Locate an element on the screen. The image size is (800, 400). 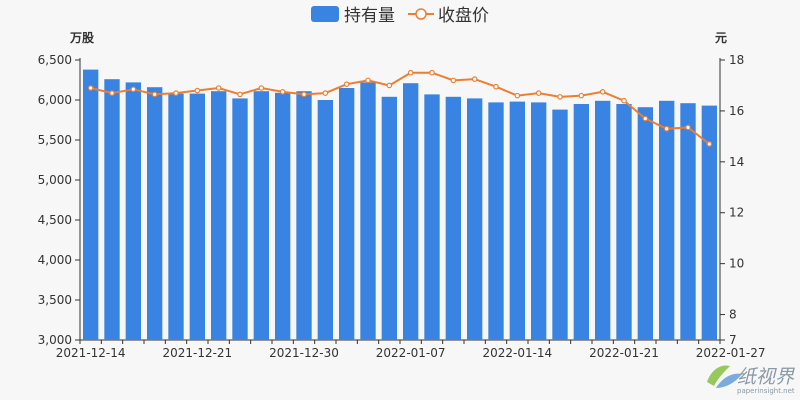
watermark: 纸视界 paperinsight.net is located at coordinates (751, 380).